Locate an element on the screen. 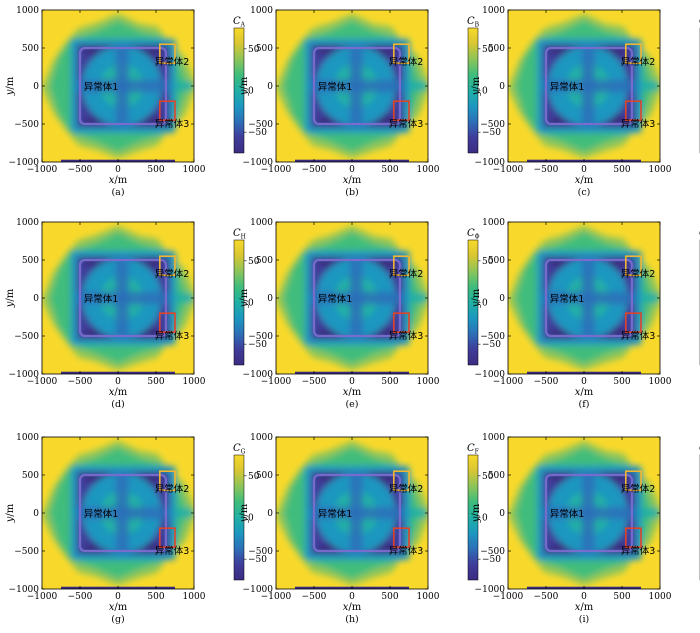  heatmap-layers is located at coordinates (584, 298).